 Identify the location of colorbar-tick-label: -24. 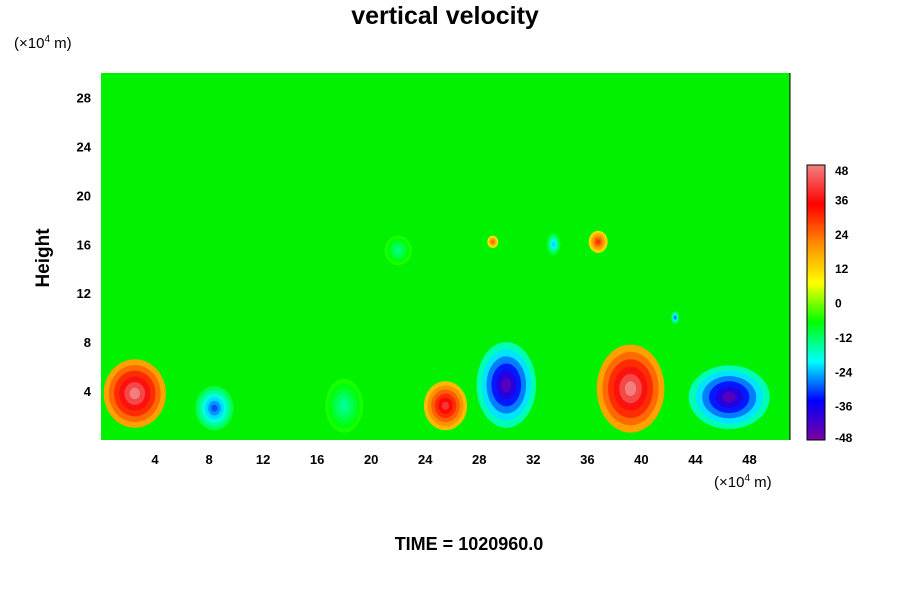
(844, 372).